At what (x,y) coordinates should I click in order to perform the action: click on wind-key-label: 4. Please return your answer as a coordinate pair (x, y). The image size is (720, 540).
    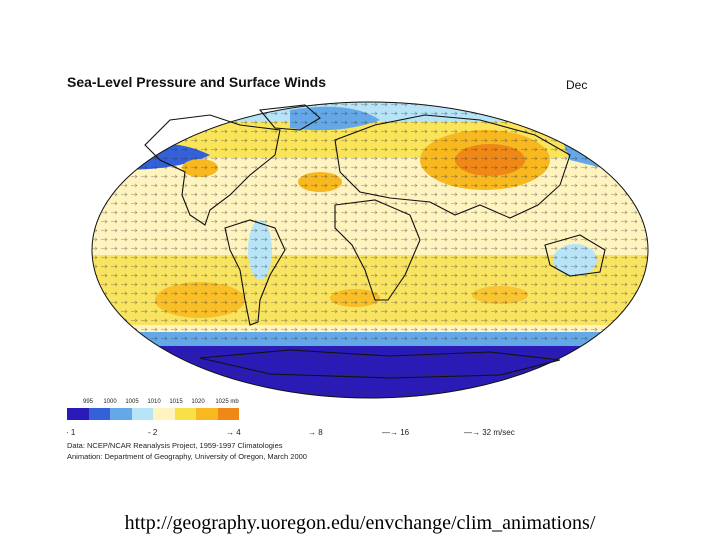
    Looking at the image, I should click on (238, 432).